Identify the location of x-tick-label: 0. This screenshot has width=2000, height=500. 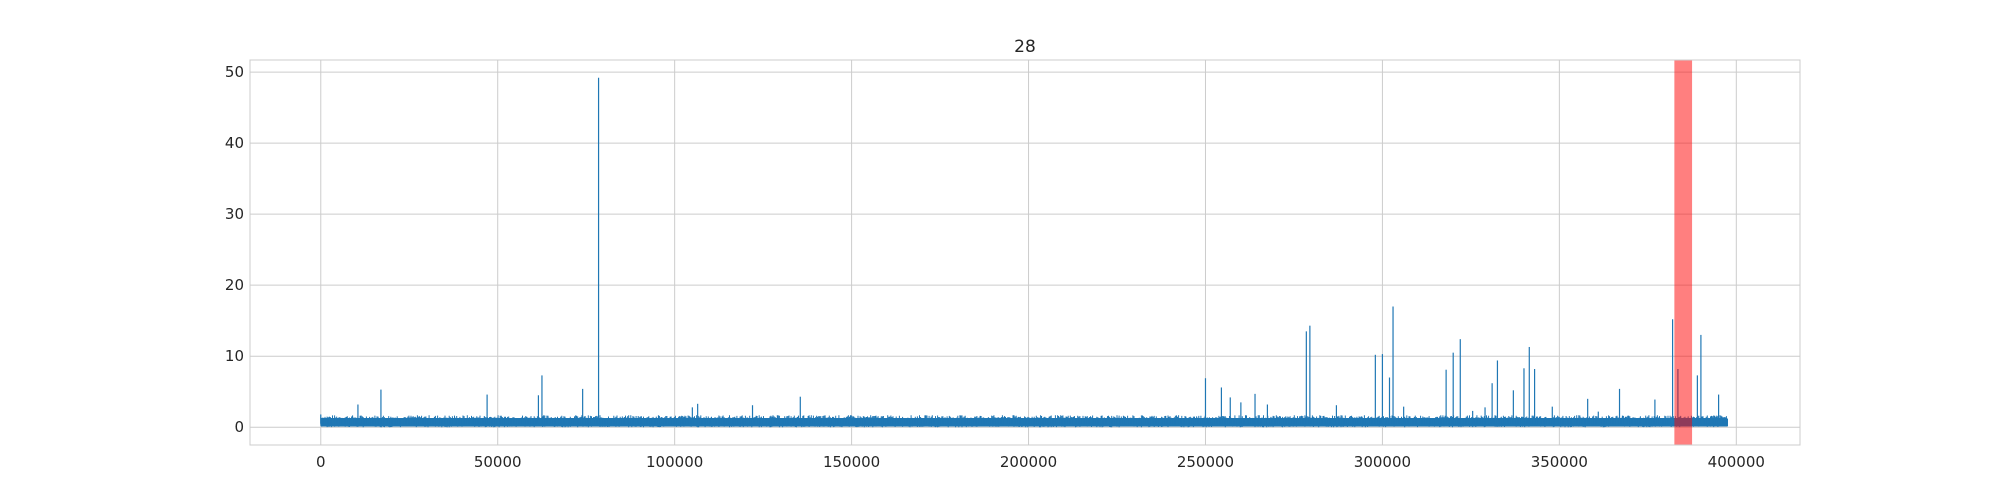
(321, 462).